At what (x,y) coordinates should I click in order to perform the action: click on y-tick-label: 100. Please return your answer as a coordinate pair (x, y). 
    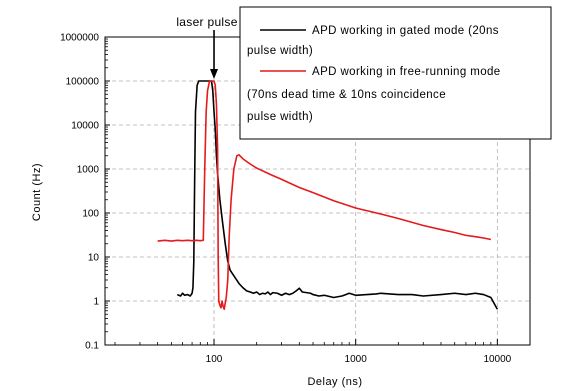
    Looking at the image, I should click on (90, 214).